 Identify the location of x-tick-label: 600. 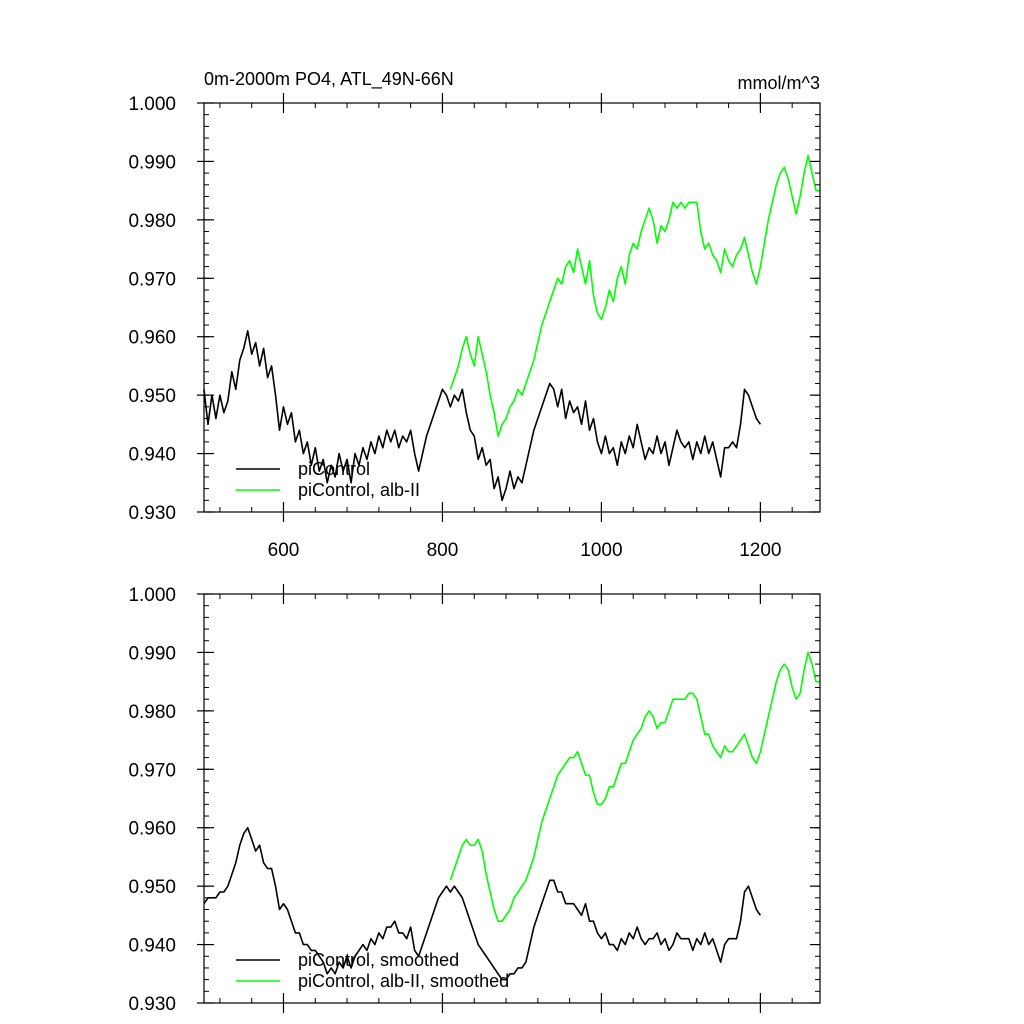
(284, 550).